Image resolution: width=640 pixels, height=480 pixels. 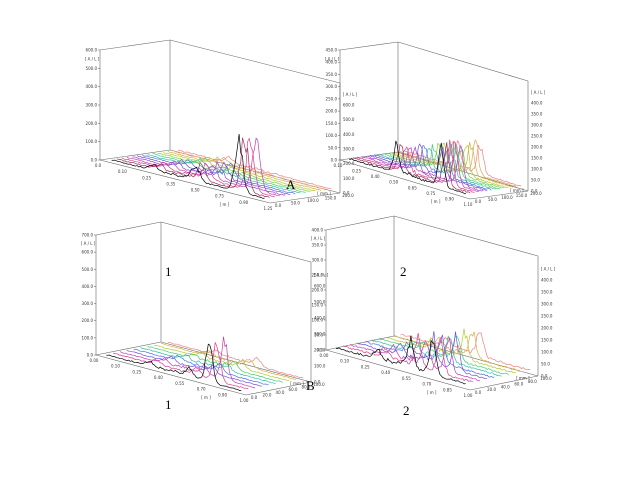 What do you see at coordinates (463, 61) in the screenshot?
I see `back-top-edge` at bounding box center [463, 61].